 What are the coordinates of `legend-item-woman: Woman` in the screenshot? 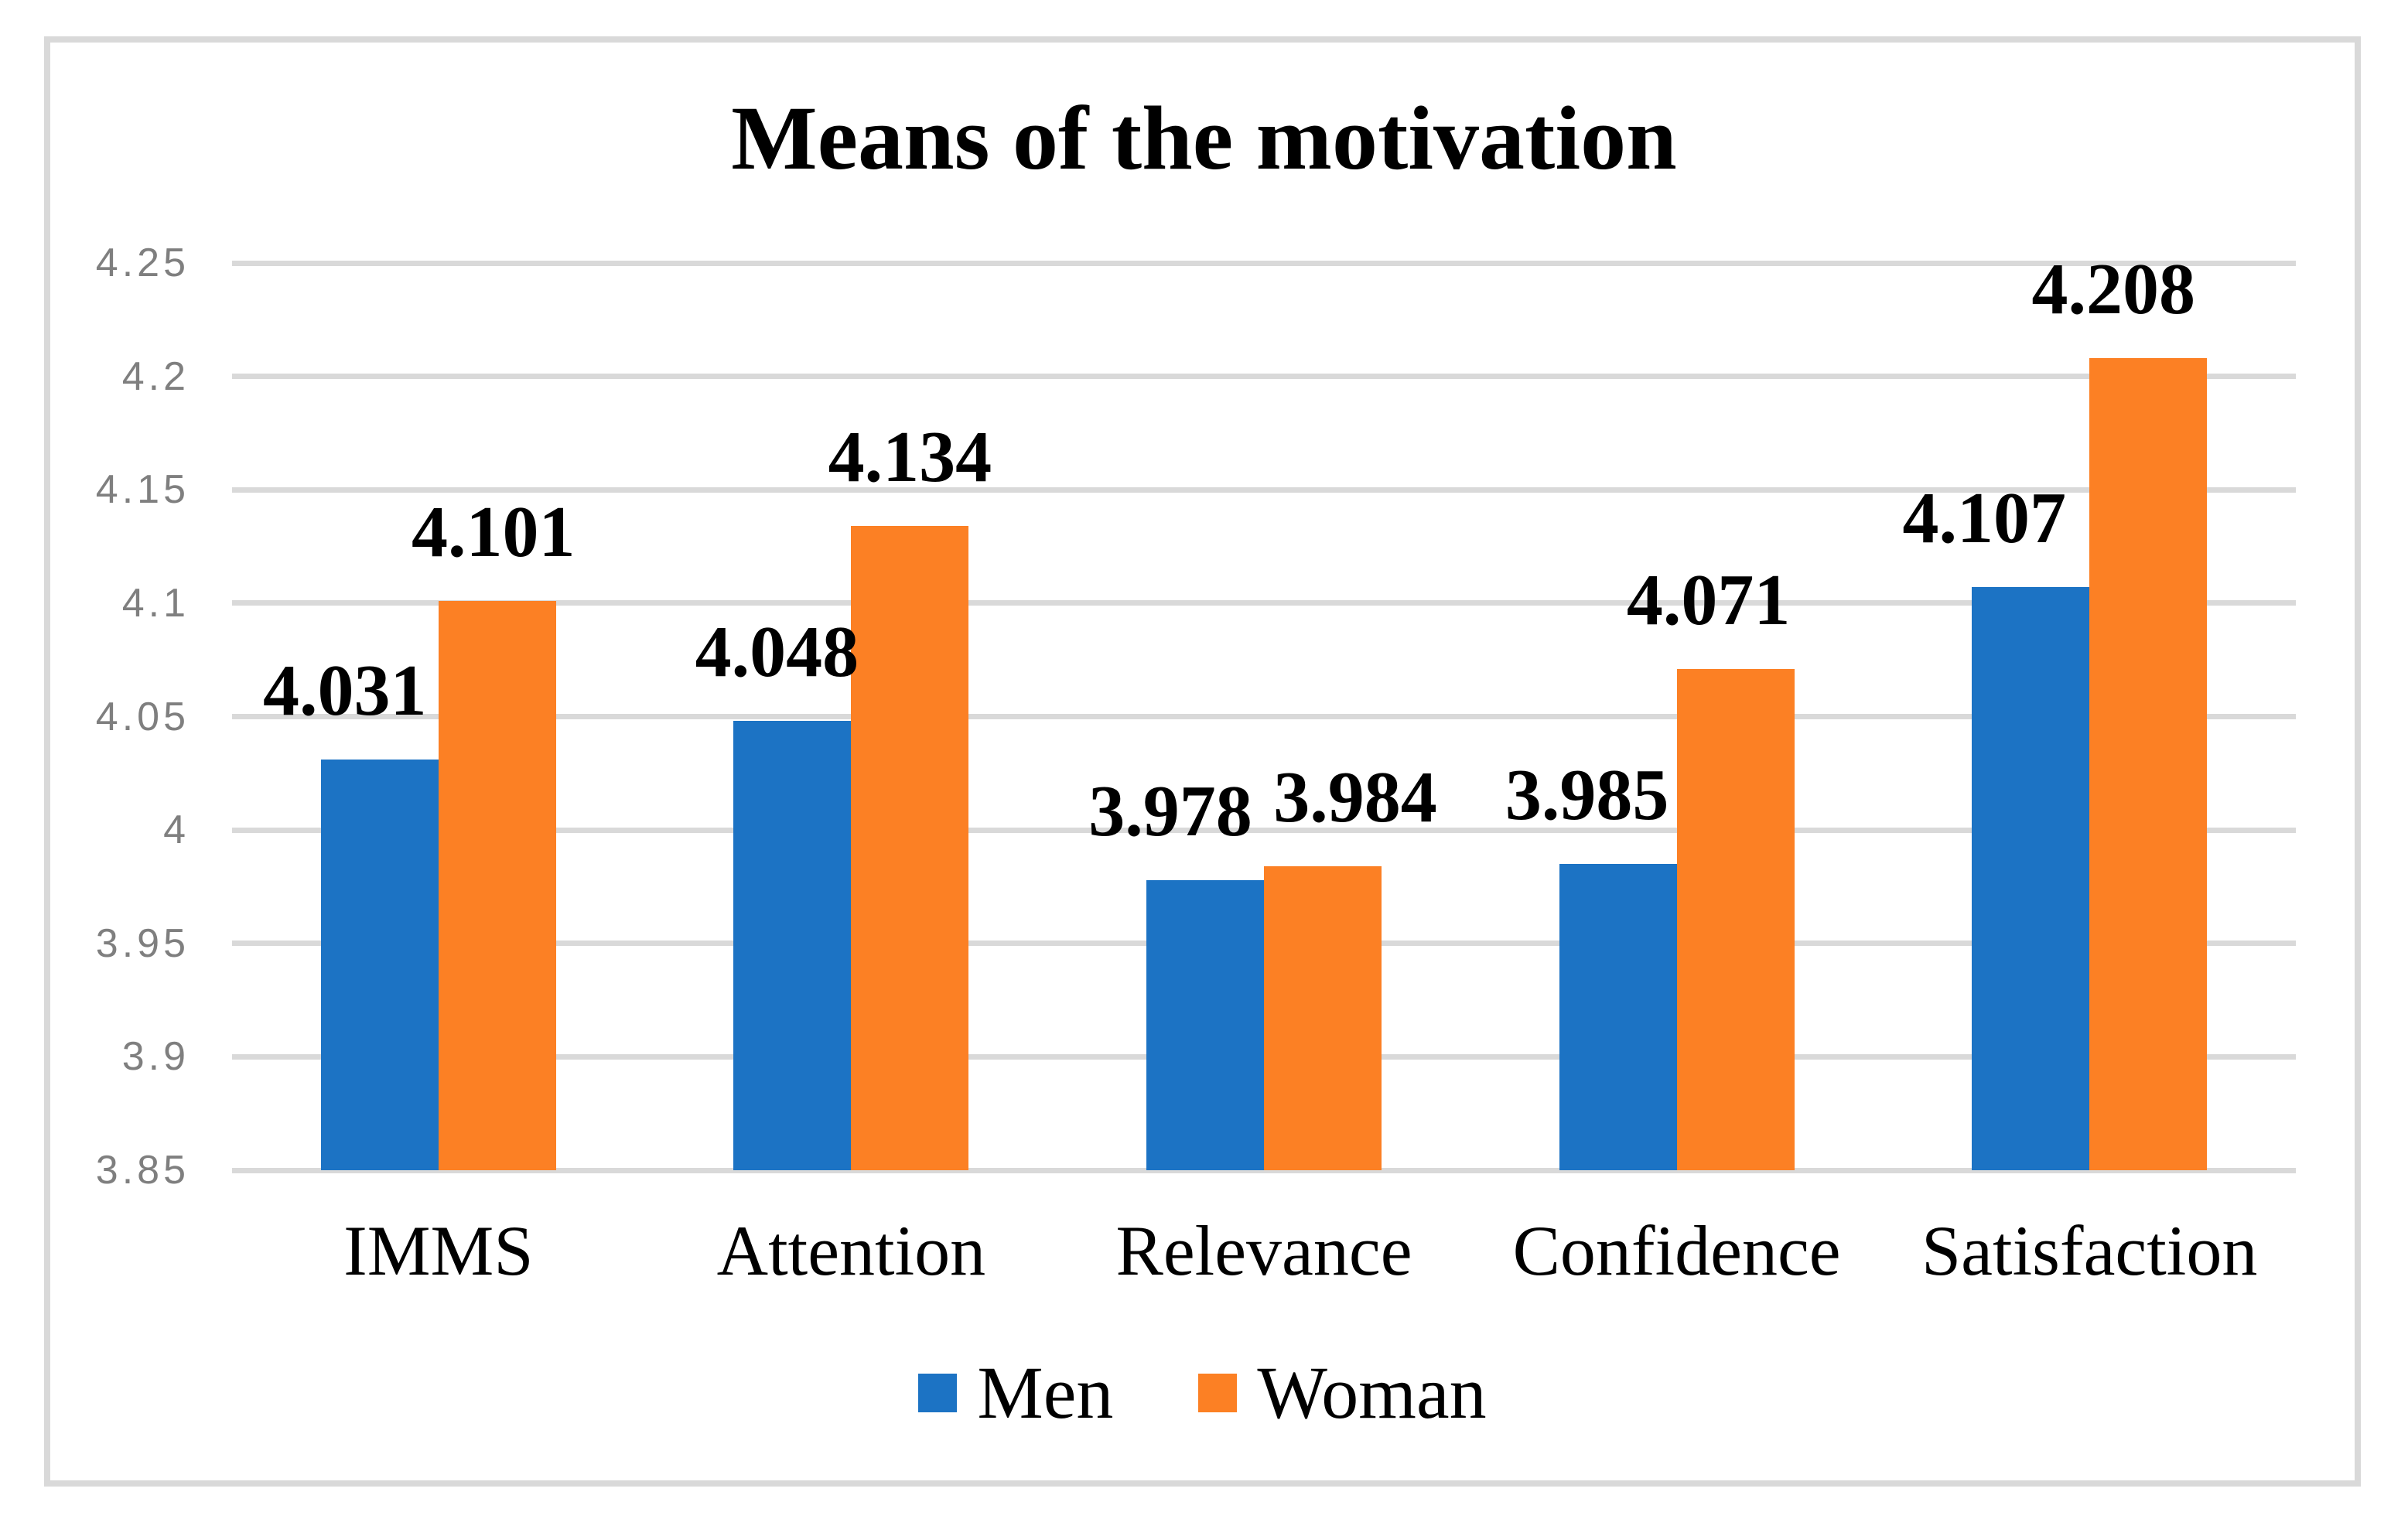 It's located at (1342, 1392).